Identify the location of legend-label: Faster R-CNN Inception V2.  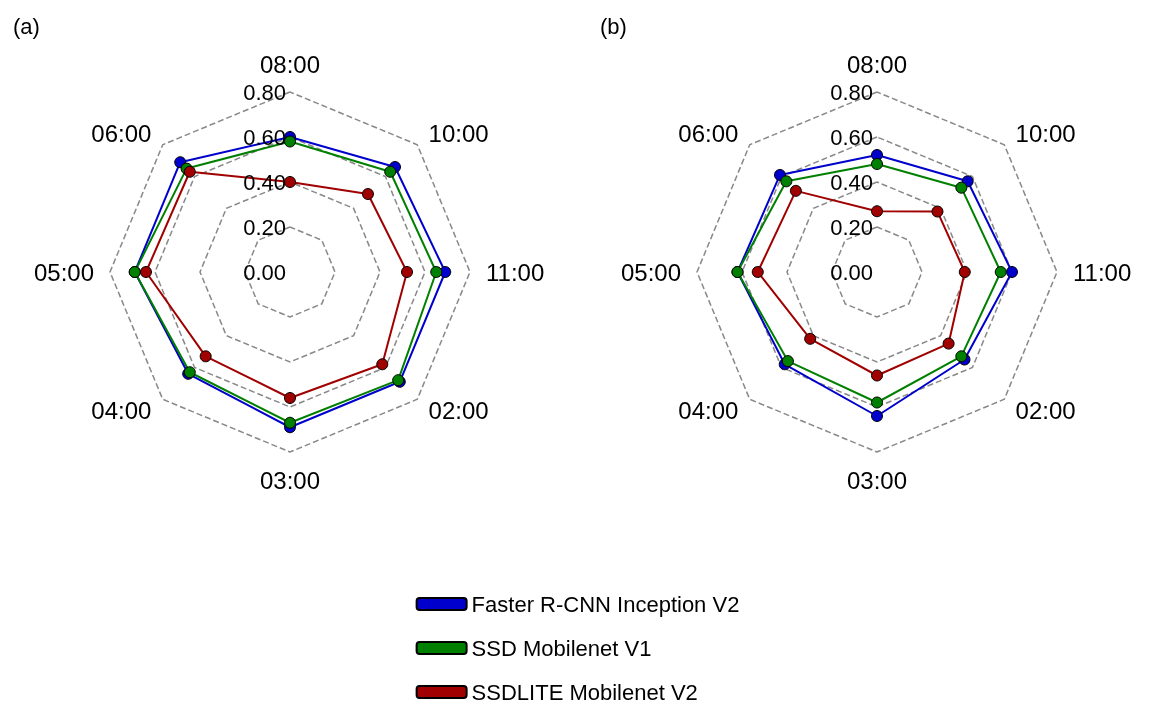
(605, 604).